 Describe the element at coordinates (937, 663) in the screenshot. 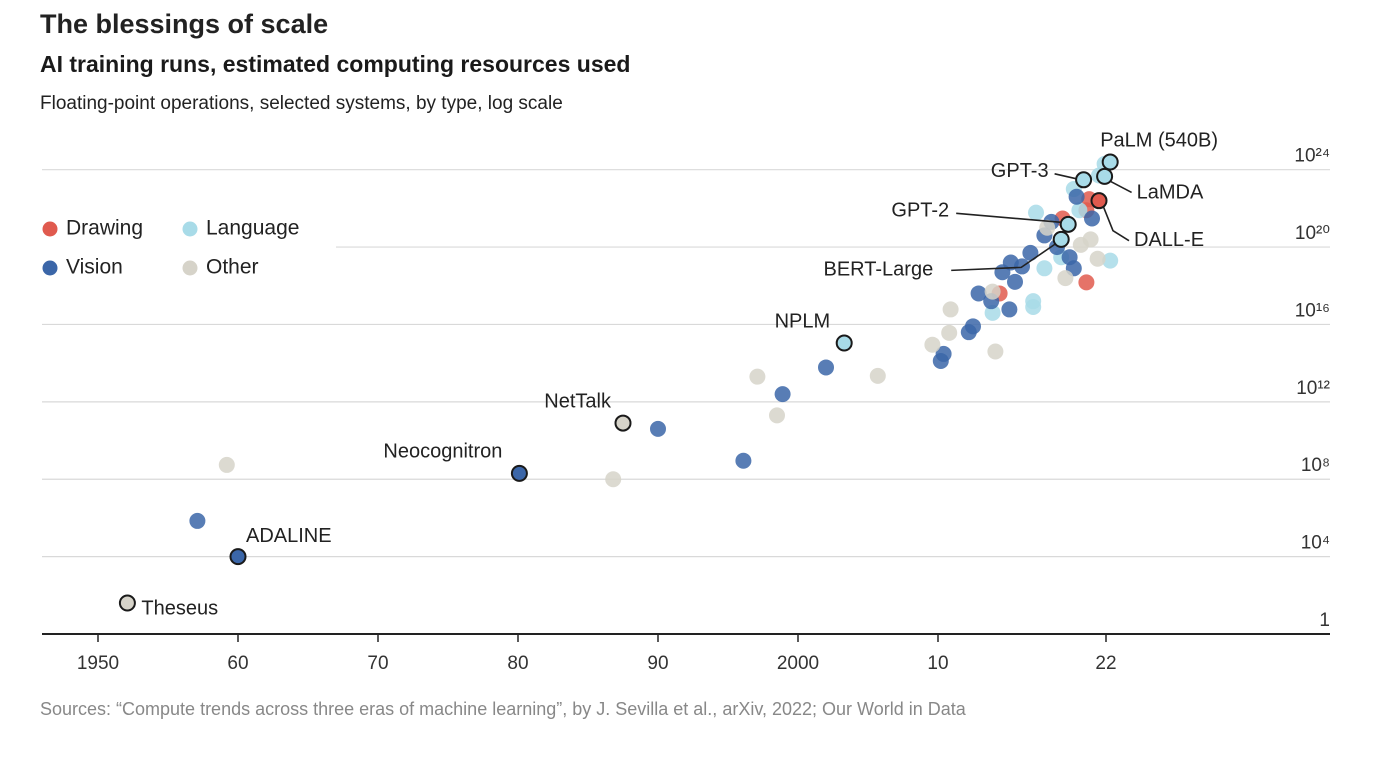

I see `x-tick-label: 10` at that location.